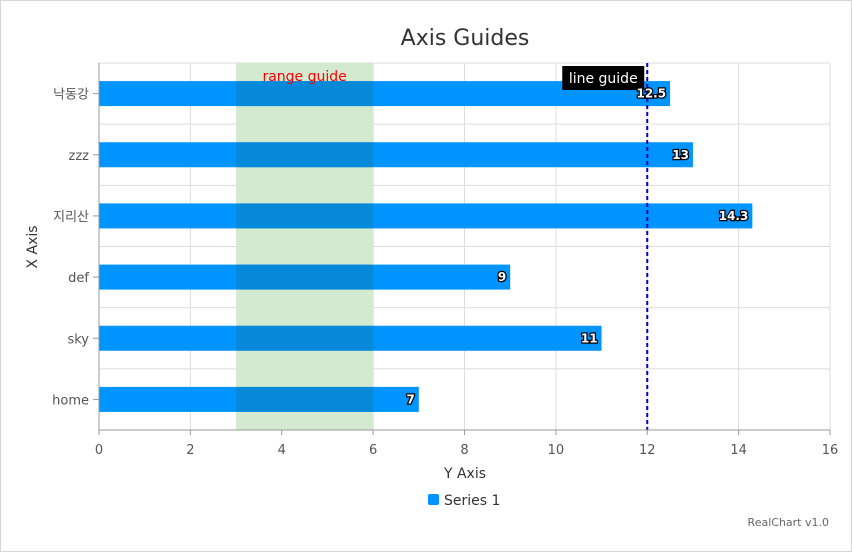 The height and width of the screenshot is (552, 852). I want to click on category-tick-label: def, so click(78, 278).